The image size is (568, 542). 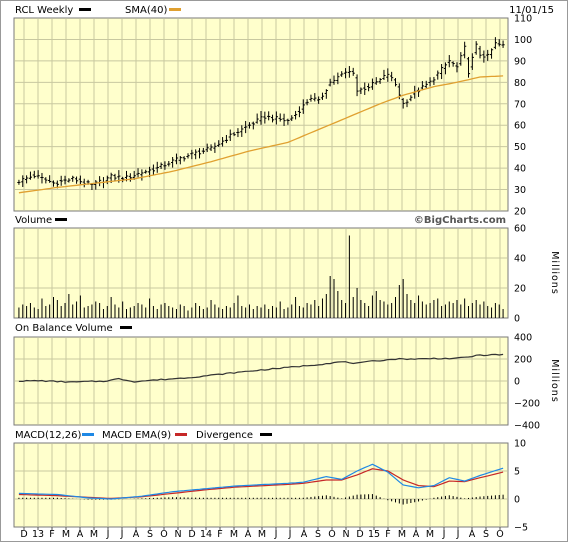 I want to click on obv-y-tick: 400, so click(x=523, y=338).